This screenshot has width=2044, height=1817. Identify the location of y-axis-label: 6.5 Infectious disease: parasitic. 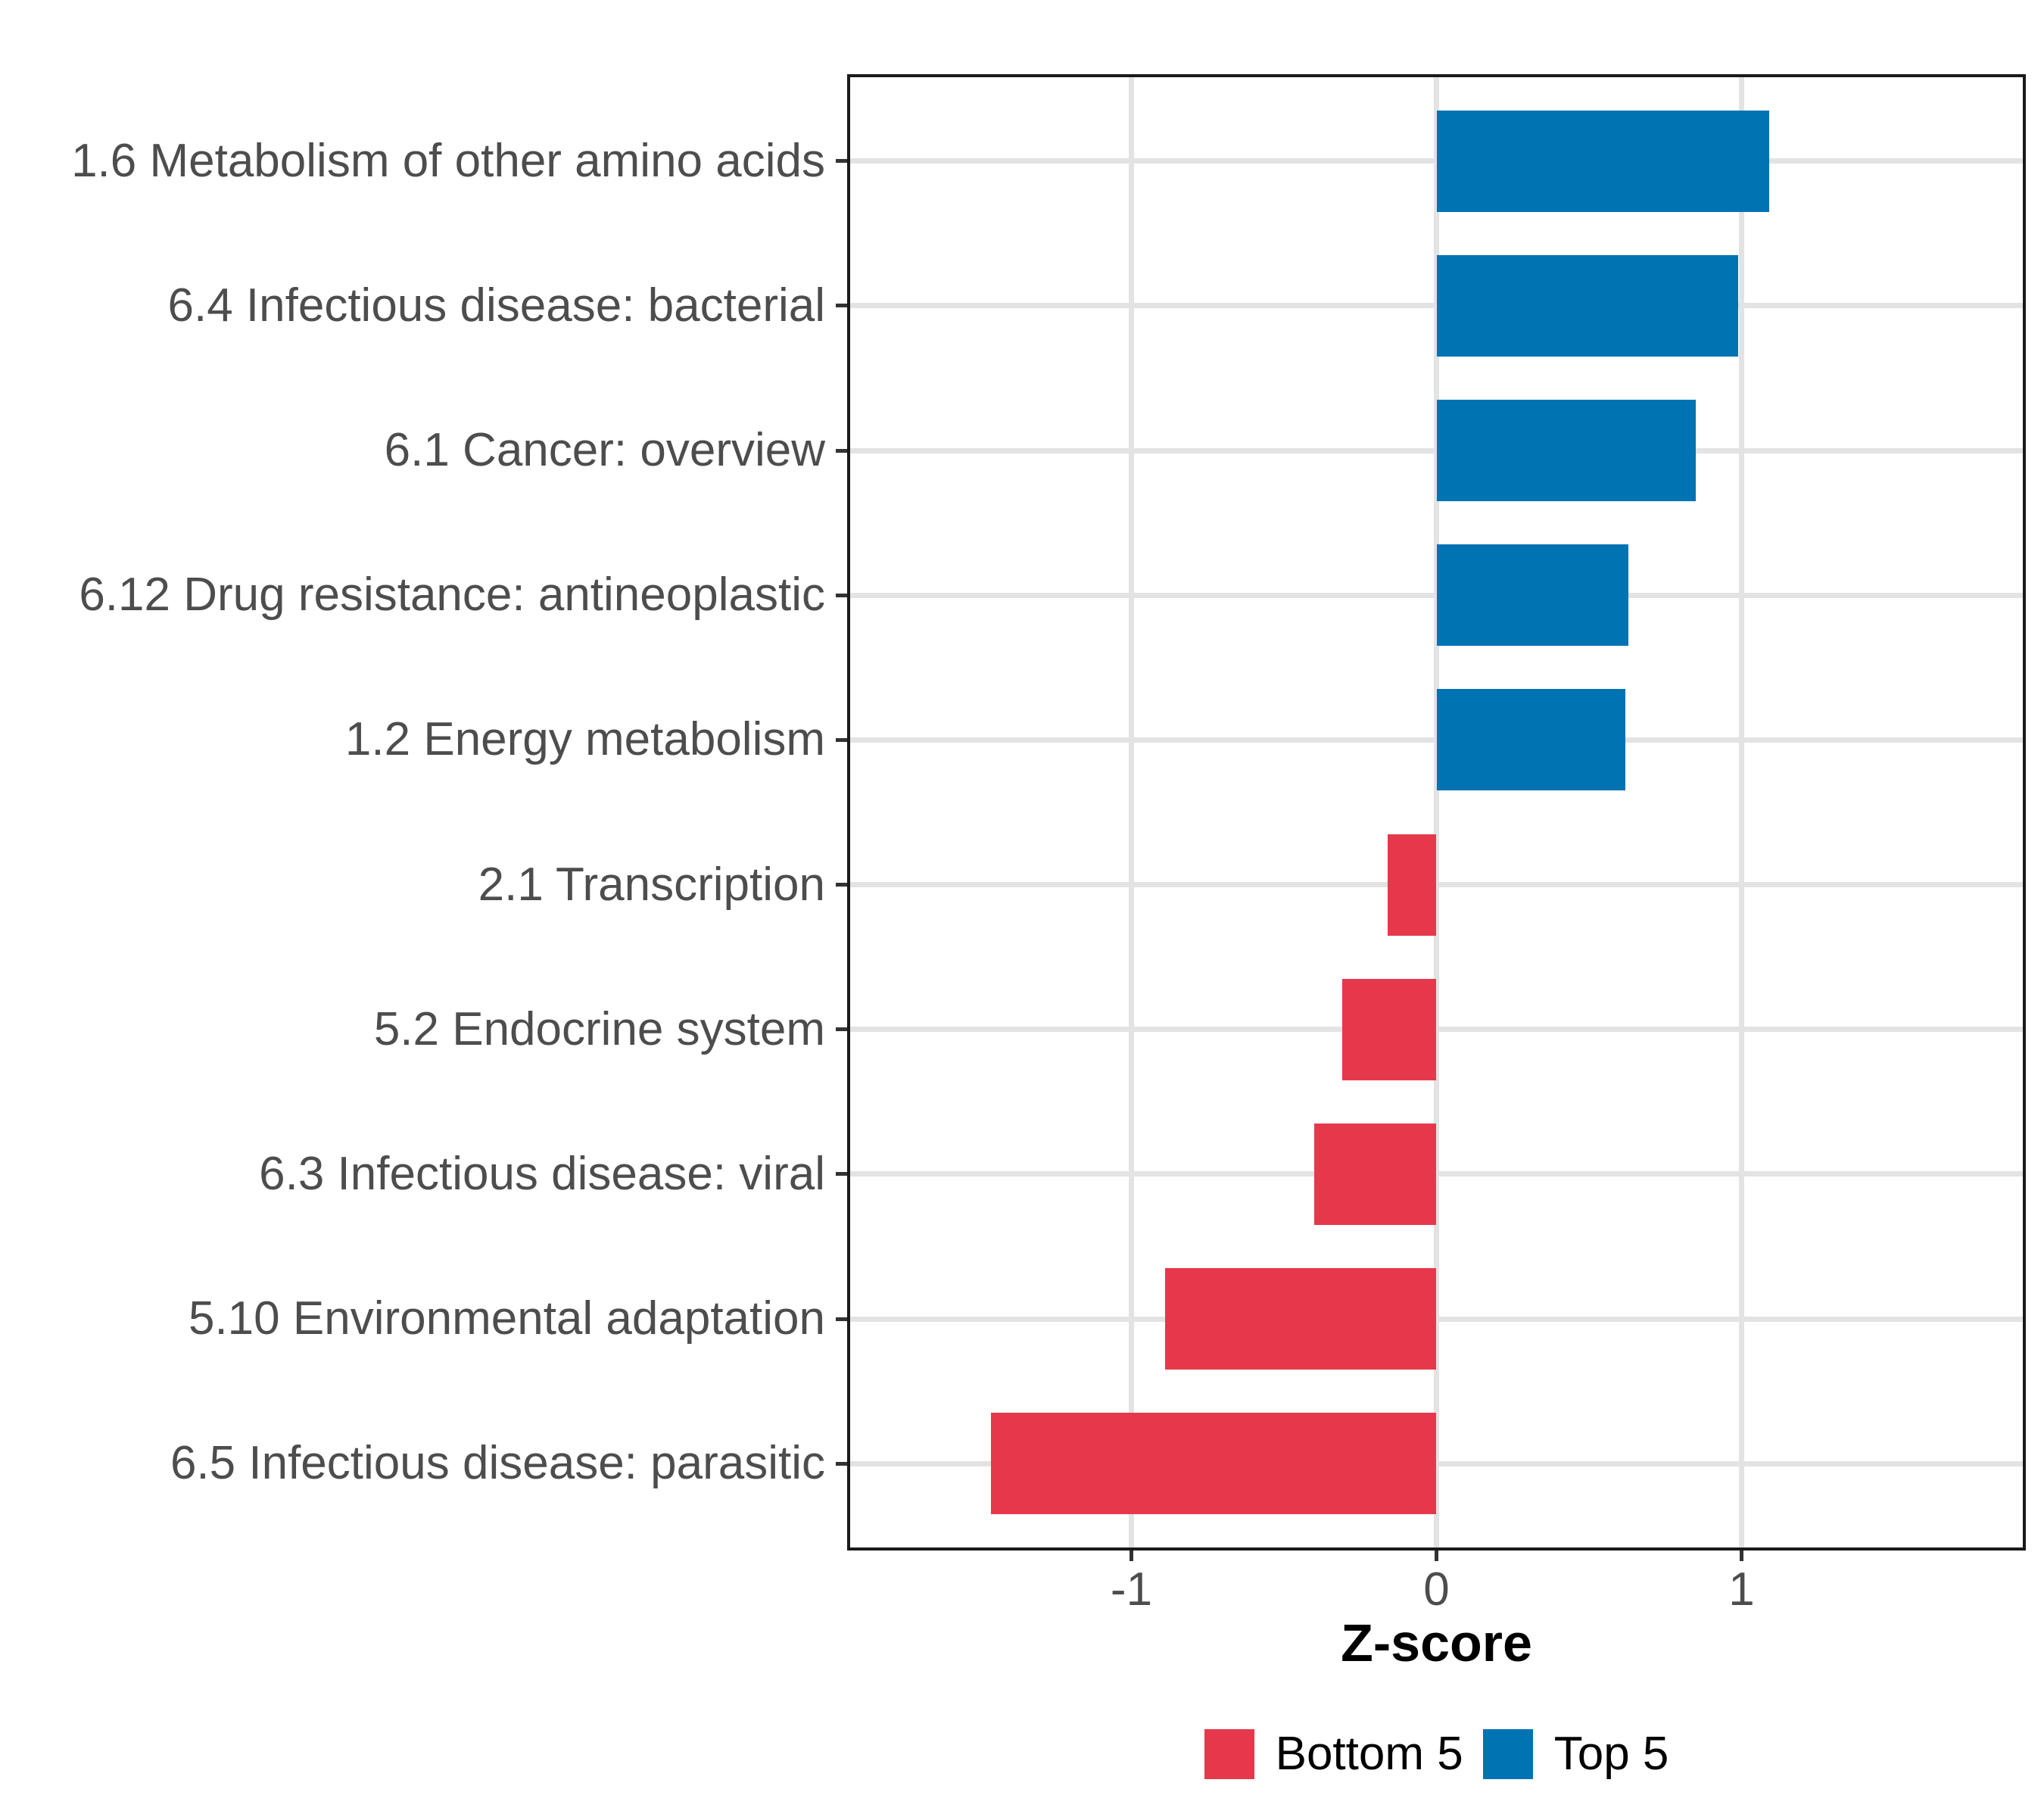
(497, 1463).